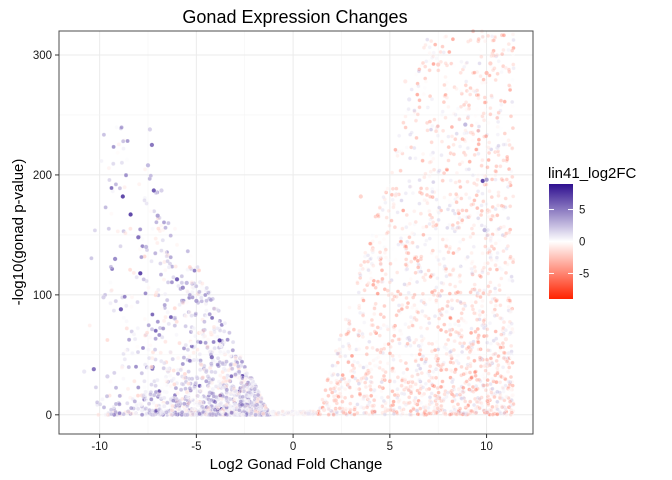 The width and height of the screenshot is (672, 480). Describe the element at coordinates (582, 211) in the screenshot. I see `legend-tick-label: 5` at that location.